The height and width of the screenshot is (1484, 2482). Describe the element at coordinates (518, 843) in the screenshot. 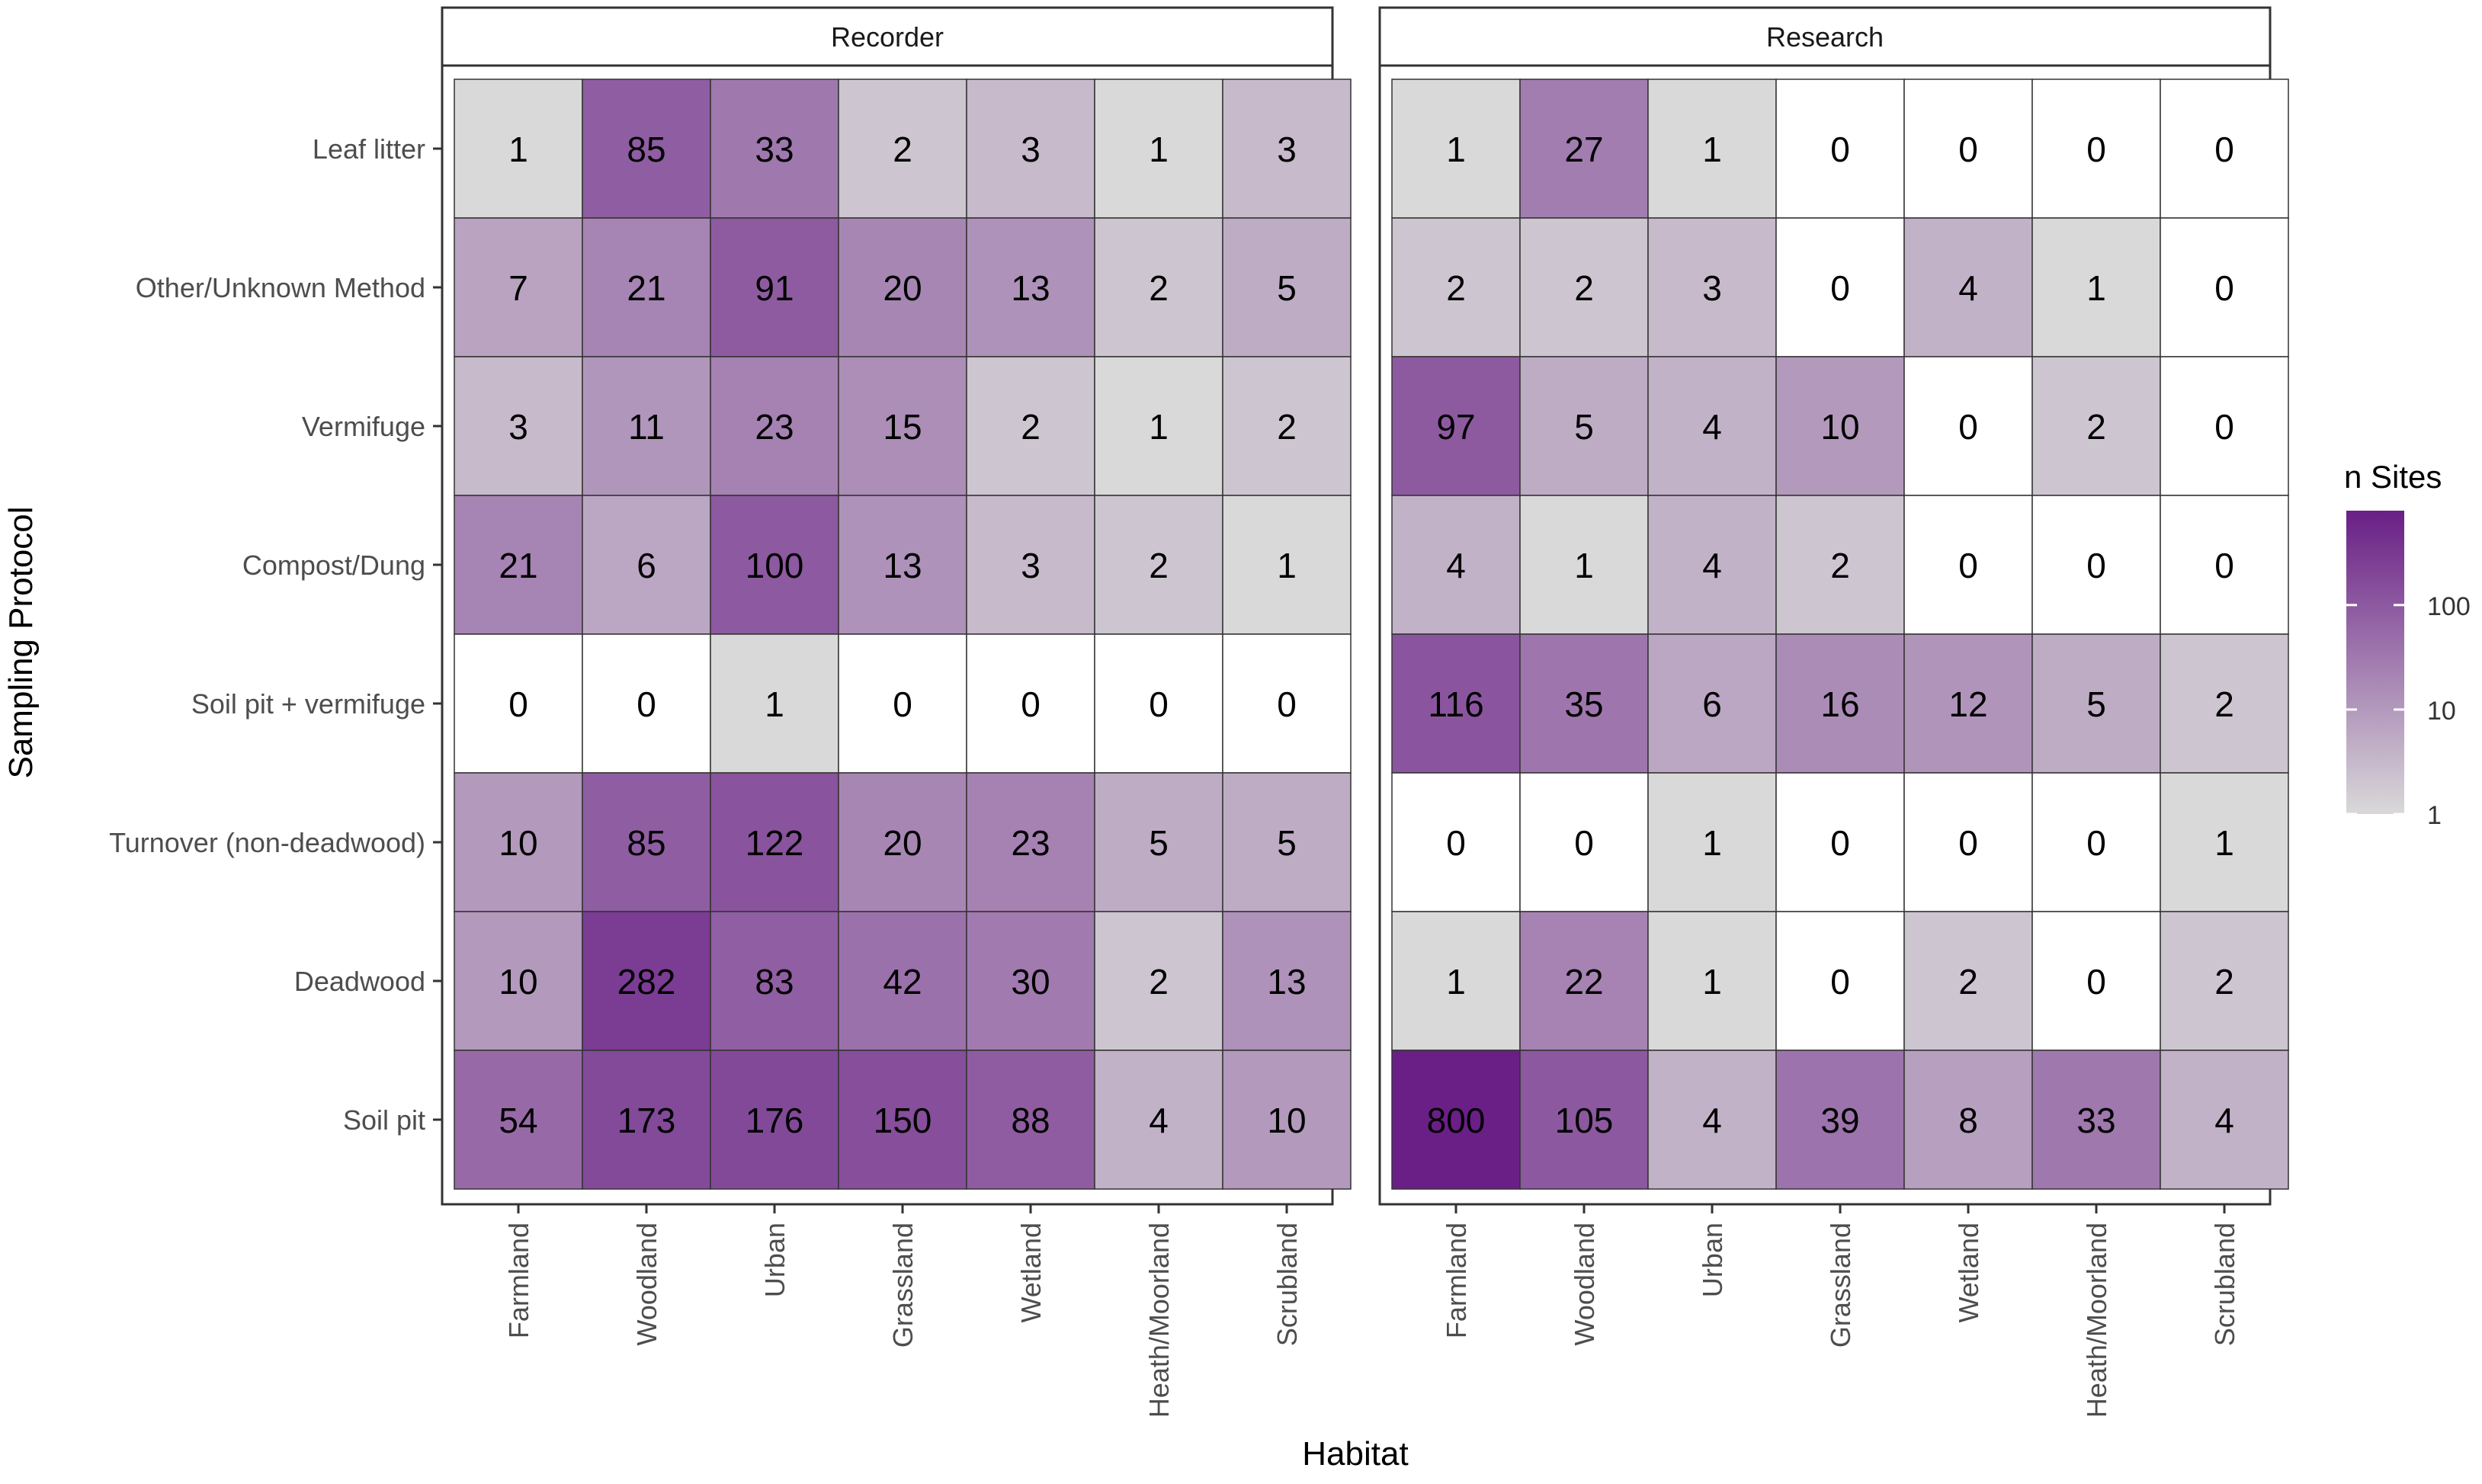

I see `cell-value-label: 10` at that location.